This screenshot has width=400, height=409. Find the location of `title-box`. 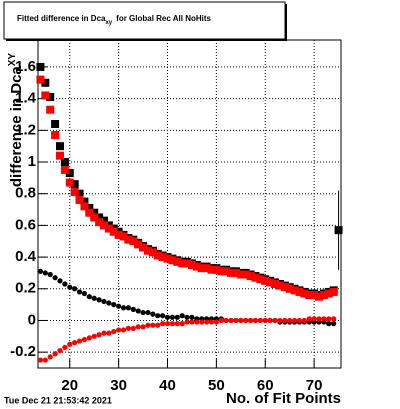

title-box is located at coordinates (144, 20).